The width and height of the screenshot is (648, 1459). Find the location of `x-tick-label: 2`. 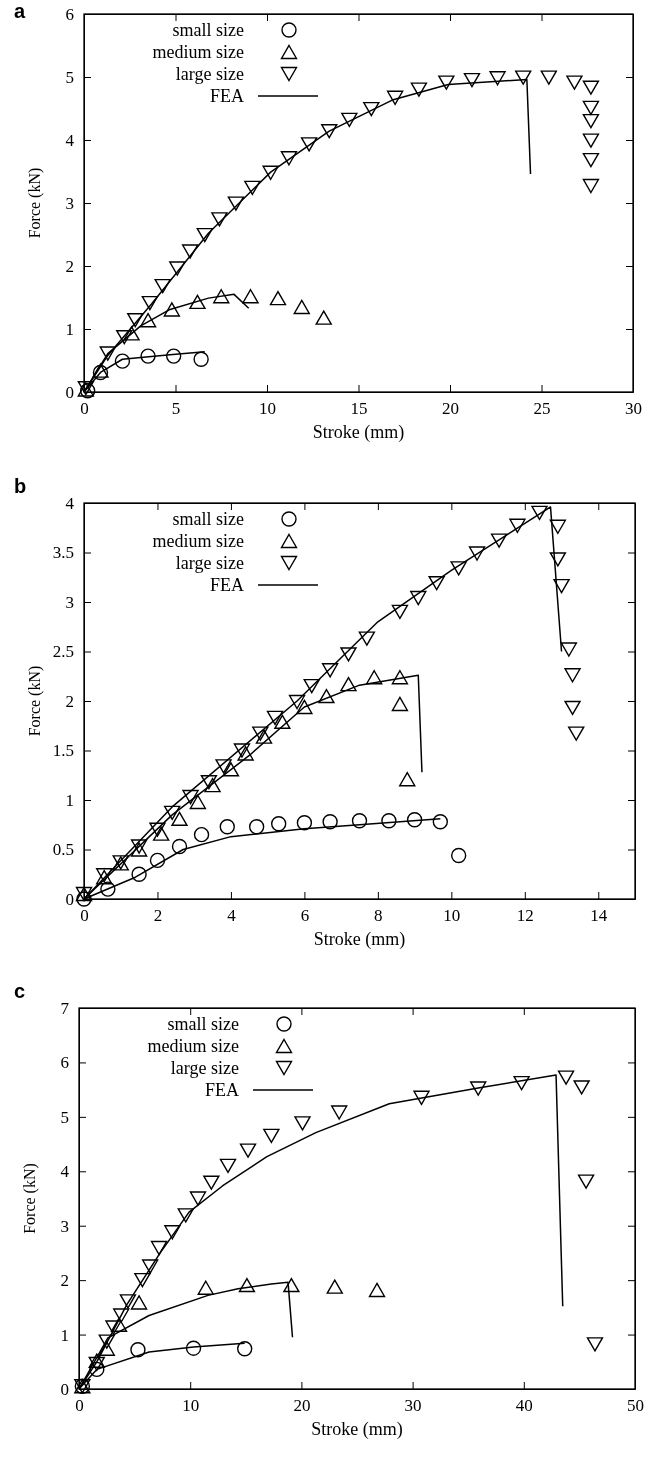

x-tick-label: 2 is located at coordinates (158, 916).